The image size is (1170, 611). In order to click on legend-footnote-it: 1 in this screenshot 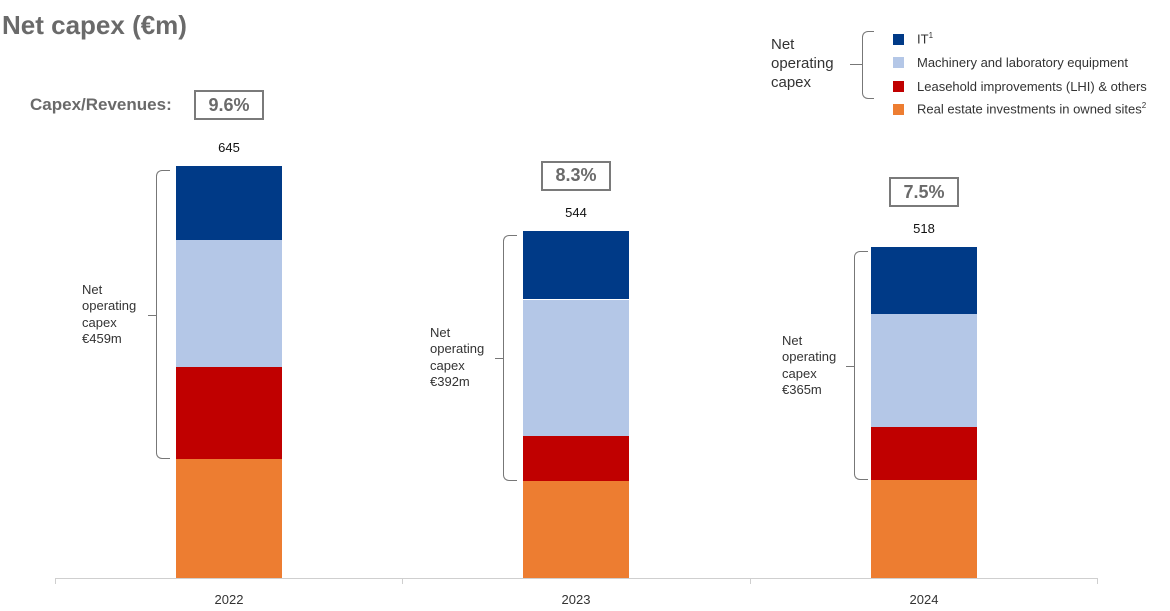, I will do `click(931, 36)`.